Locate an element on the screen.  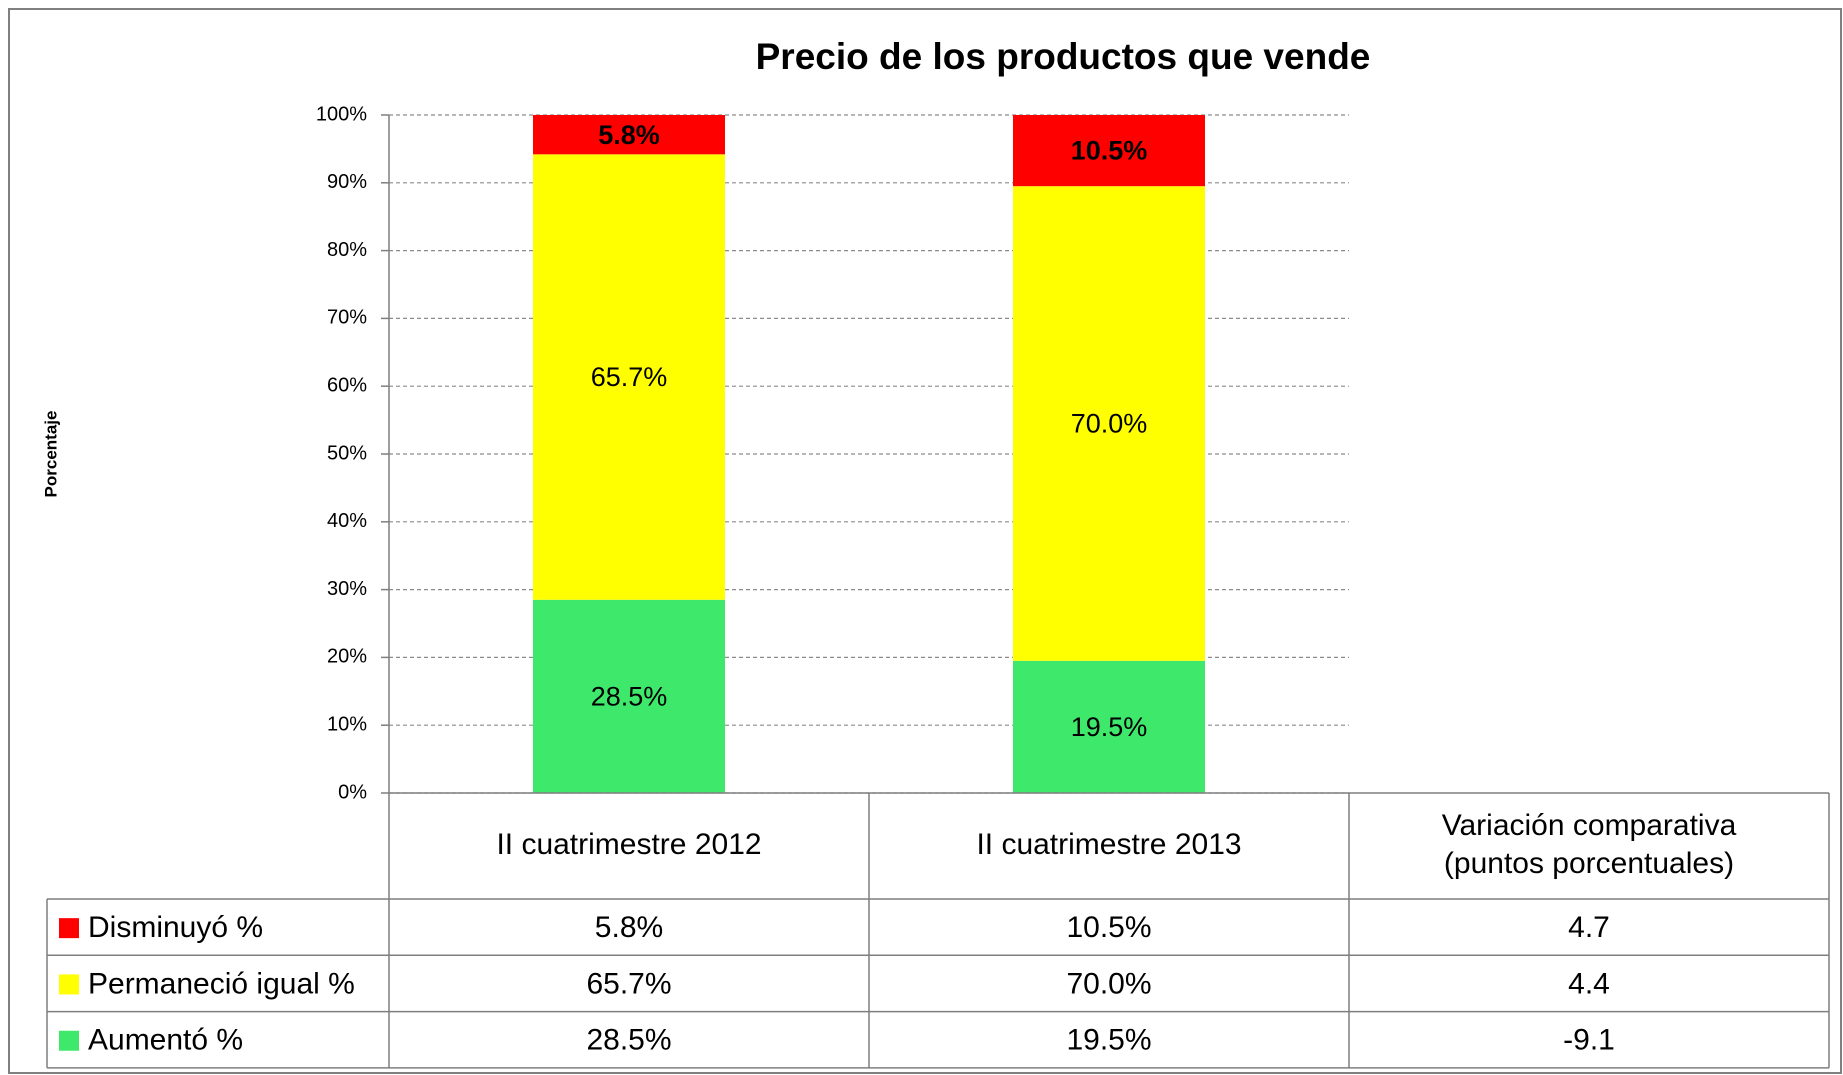
y-tick-label: 50% is located at coordinates (347, 453).